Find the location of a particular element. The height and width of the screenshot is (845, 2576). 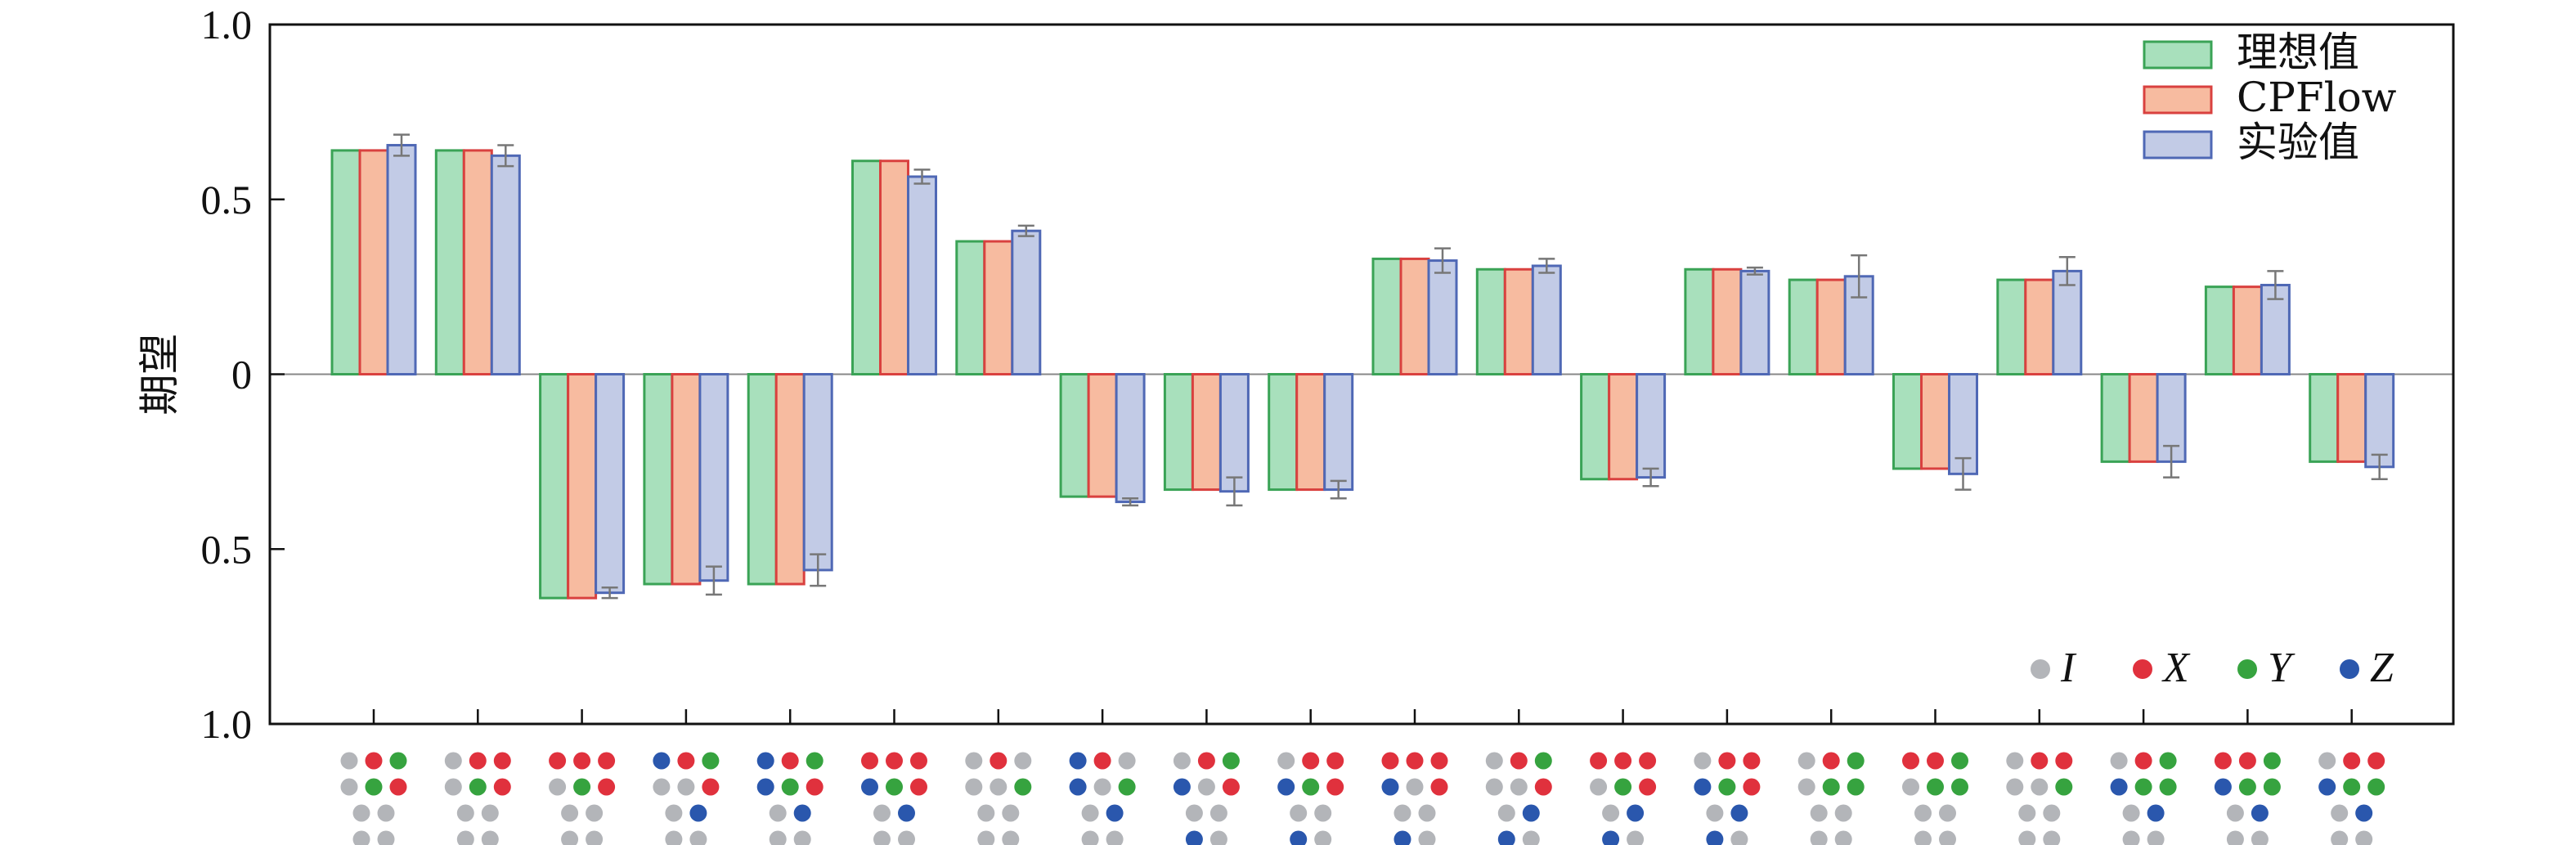

pauli-Y-dot is located at coordinates (2247, 669).